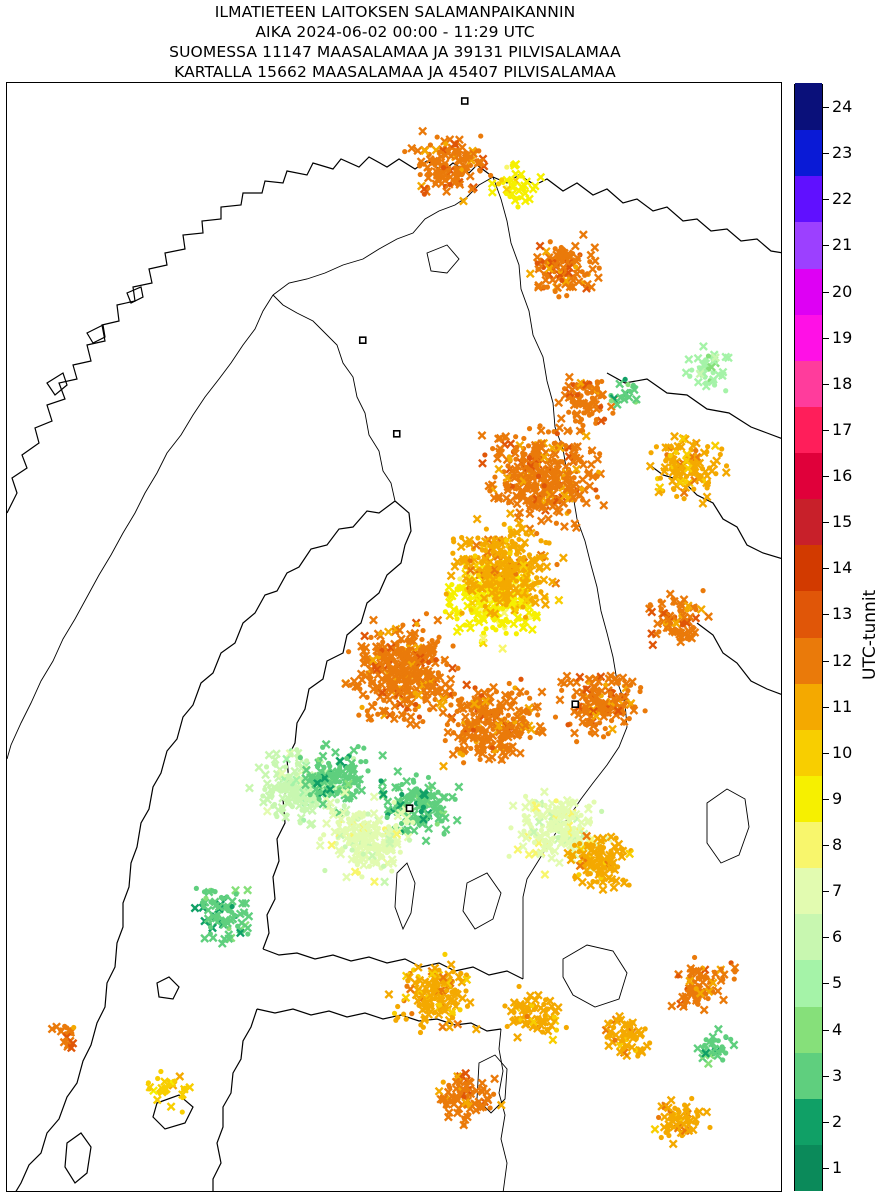 Image resolution: width=896 pixels, height=1200 pixels. I want to click on colorbar-tick-label: 22, so click(842, 199).